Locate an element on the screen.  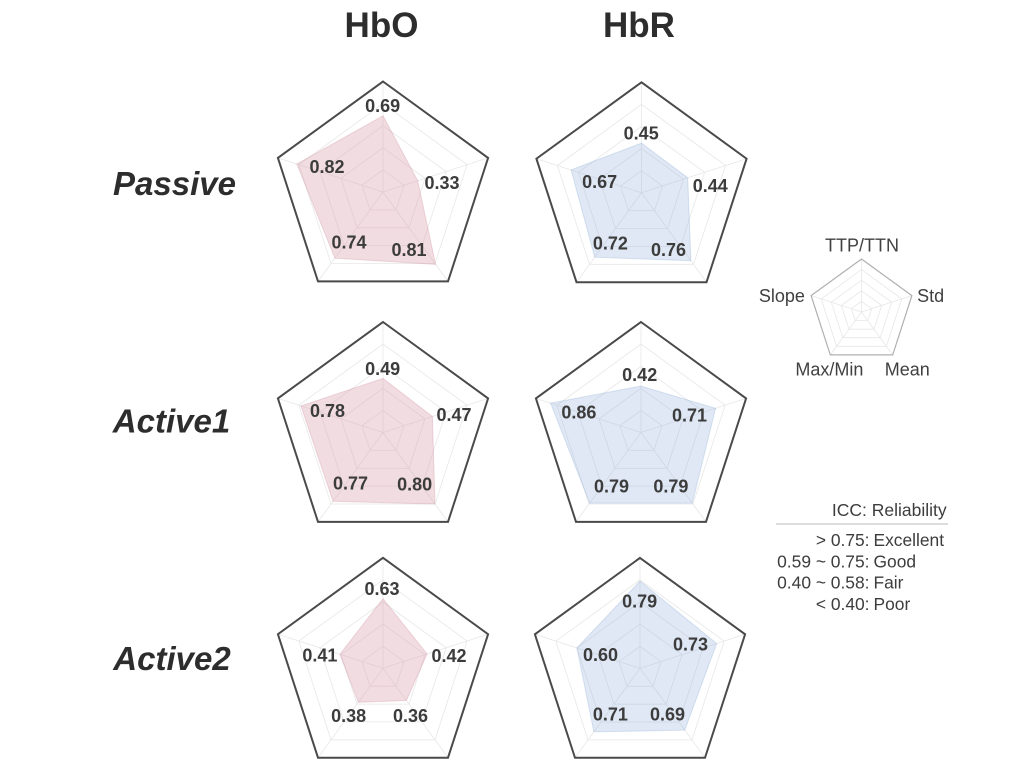
svg-text: 0.78 is located at coordinates (327, 411).